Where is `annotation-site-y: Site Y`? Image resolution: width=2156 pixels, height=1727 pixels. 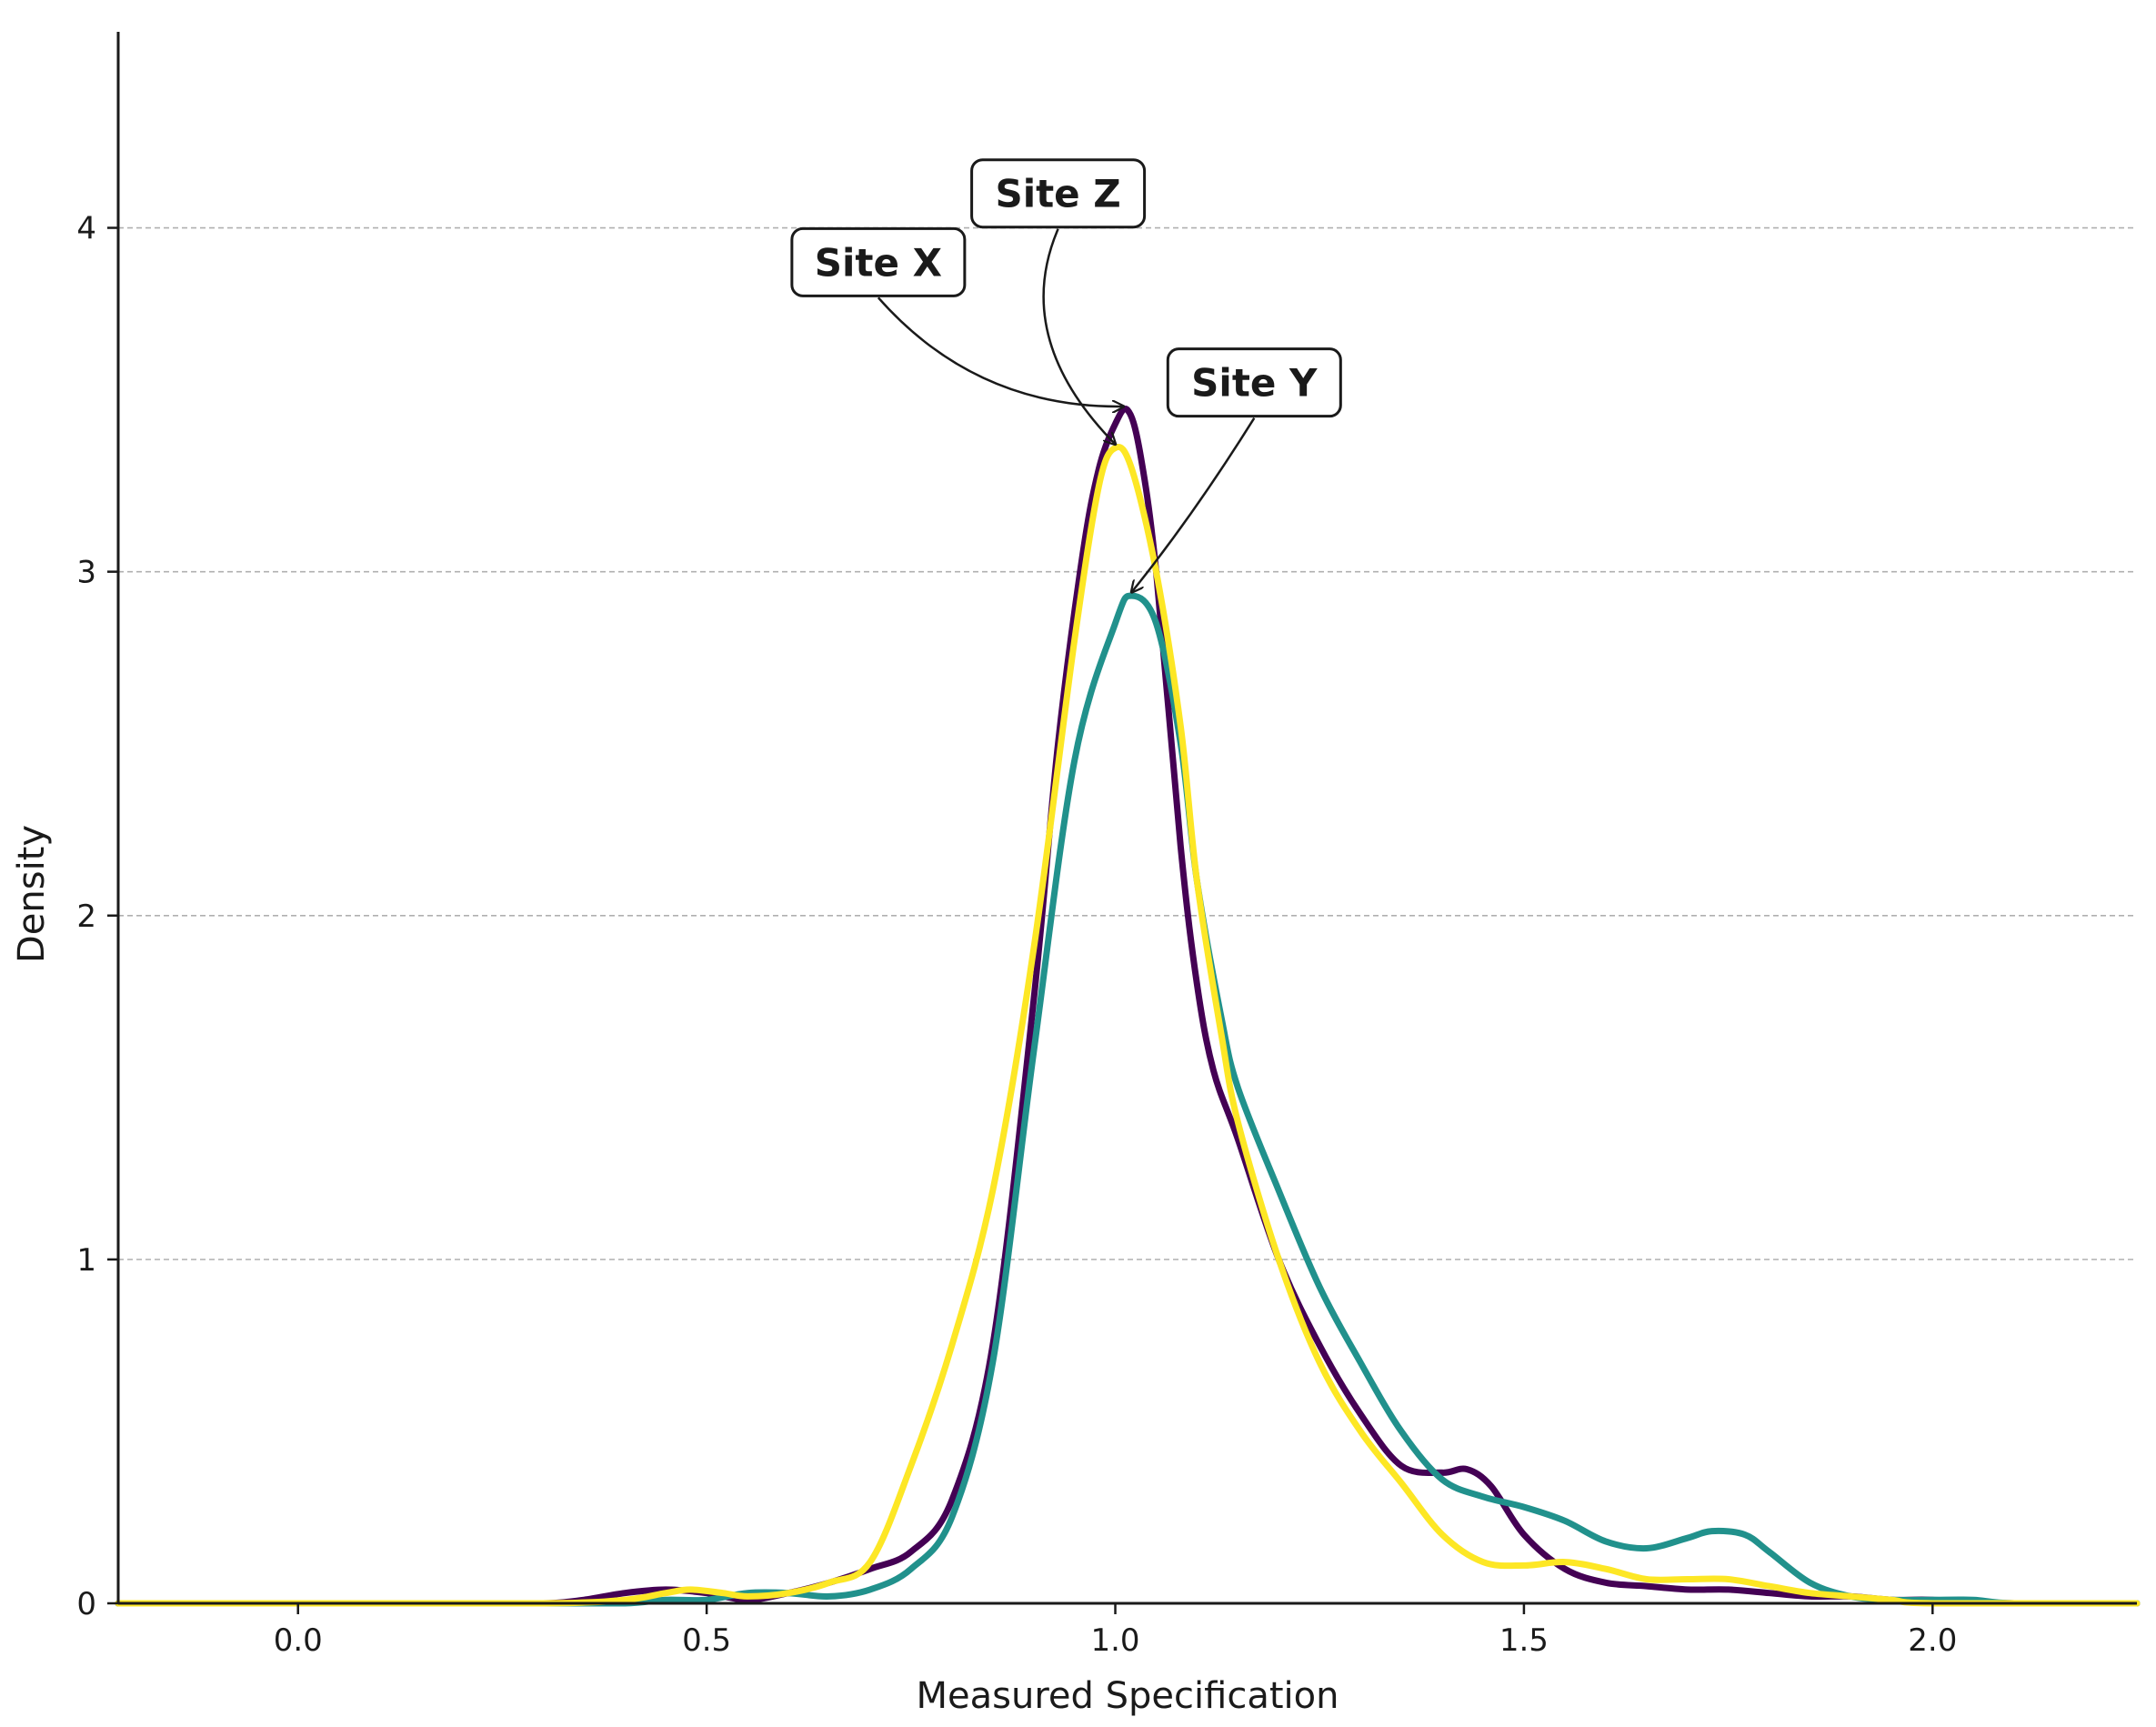 annotation-site-y: Site Y is located at coordinates (1236, 469).